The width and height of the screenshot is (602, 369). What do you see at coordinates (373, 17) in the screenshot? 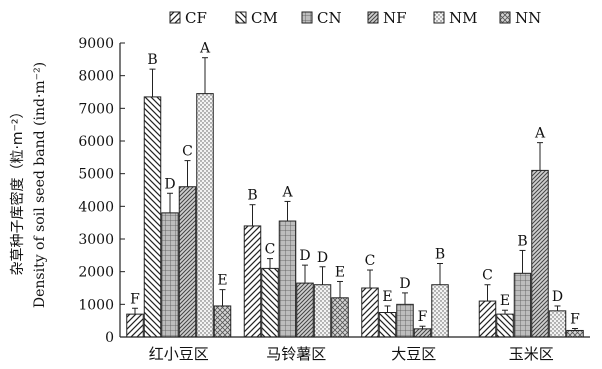
I see `legend-swatch-NF` at bounding box center [373, 17].